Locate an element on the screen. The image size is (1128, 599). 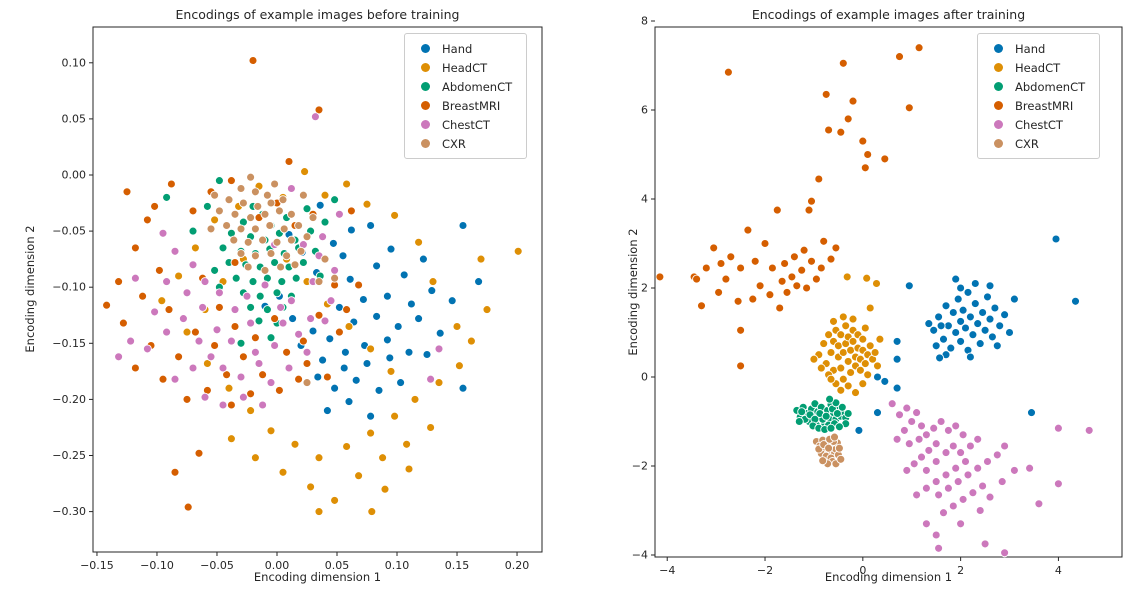
x-tick-label: 0.15 is located at coordinates (457, 565).